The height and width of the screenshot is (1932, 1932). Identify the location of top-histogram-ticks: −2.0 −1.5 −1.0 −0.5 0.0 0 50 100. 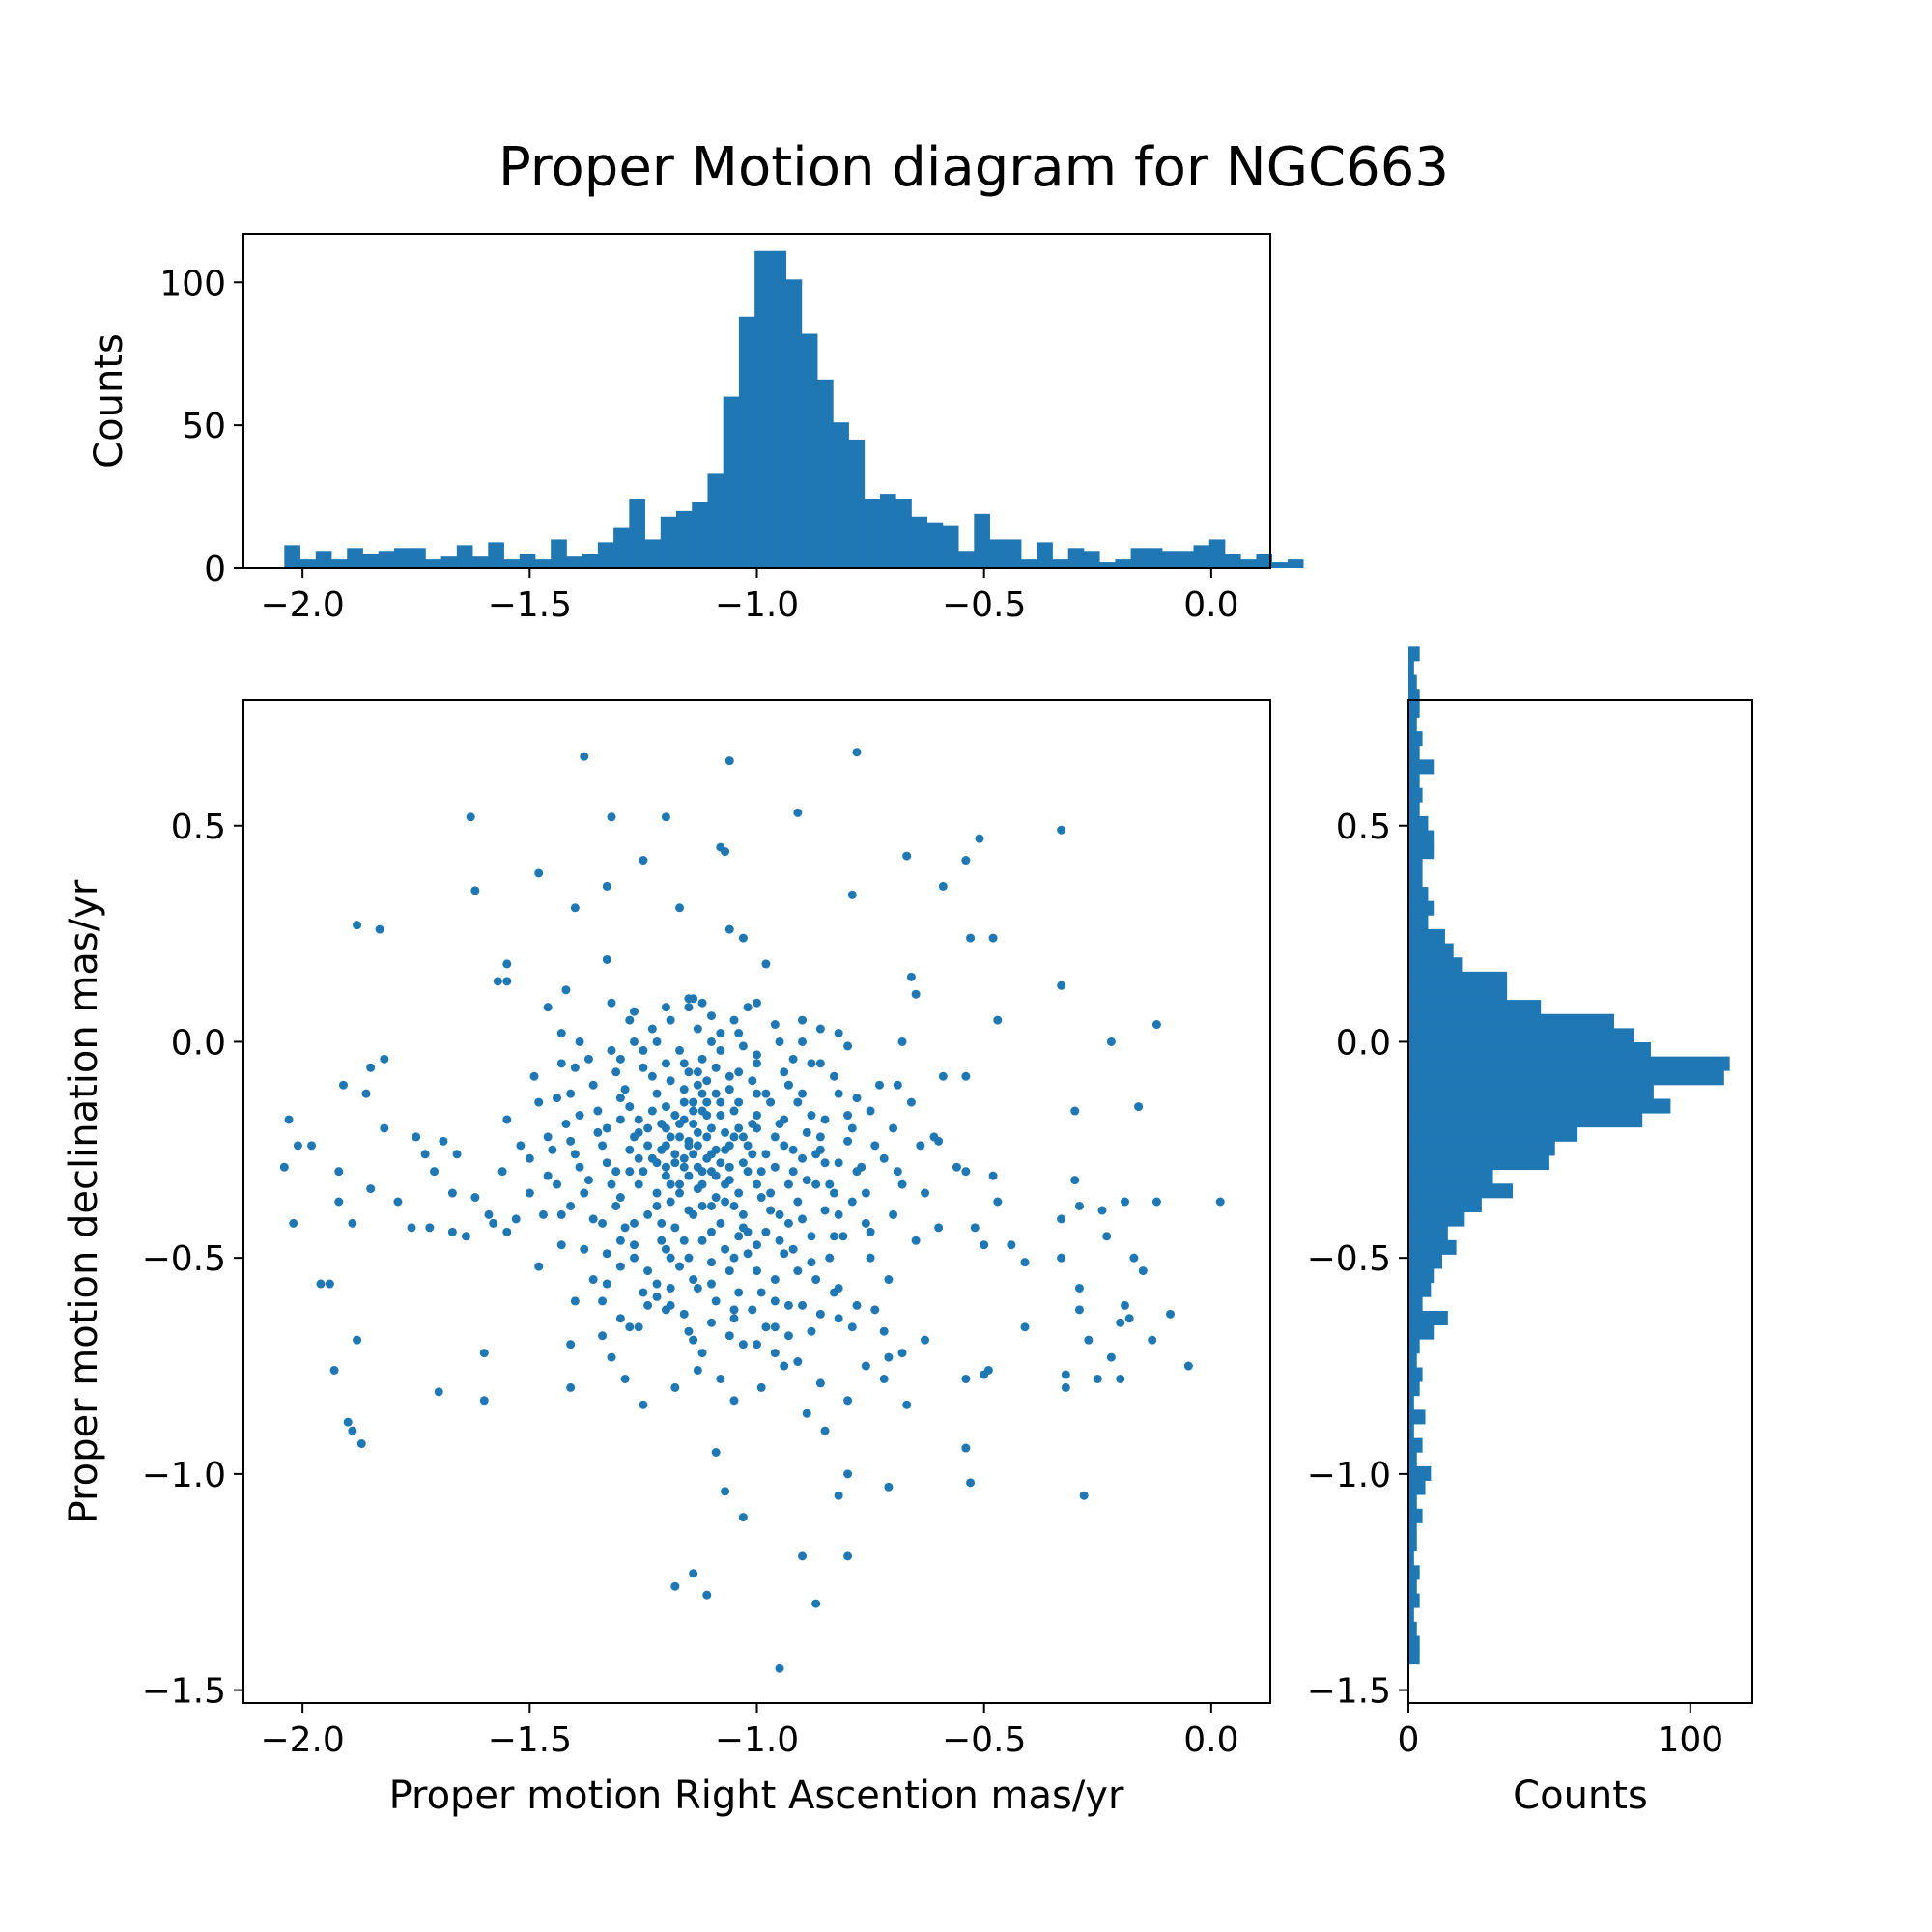
(698, 444).